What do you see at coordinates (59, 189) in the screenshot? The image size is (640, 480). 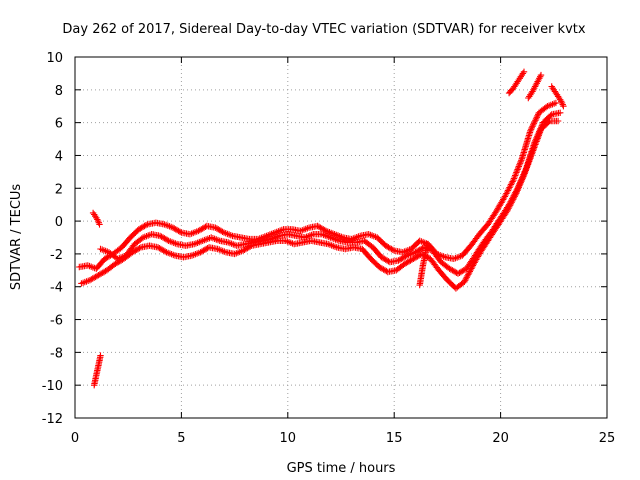 I see `y-tick-label: 2` at bounding box center [59, 189].